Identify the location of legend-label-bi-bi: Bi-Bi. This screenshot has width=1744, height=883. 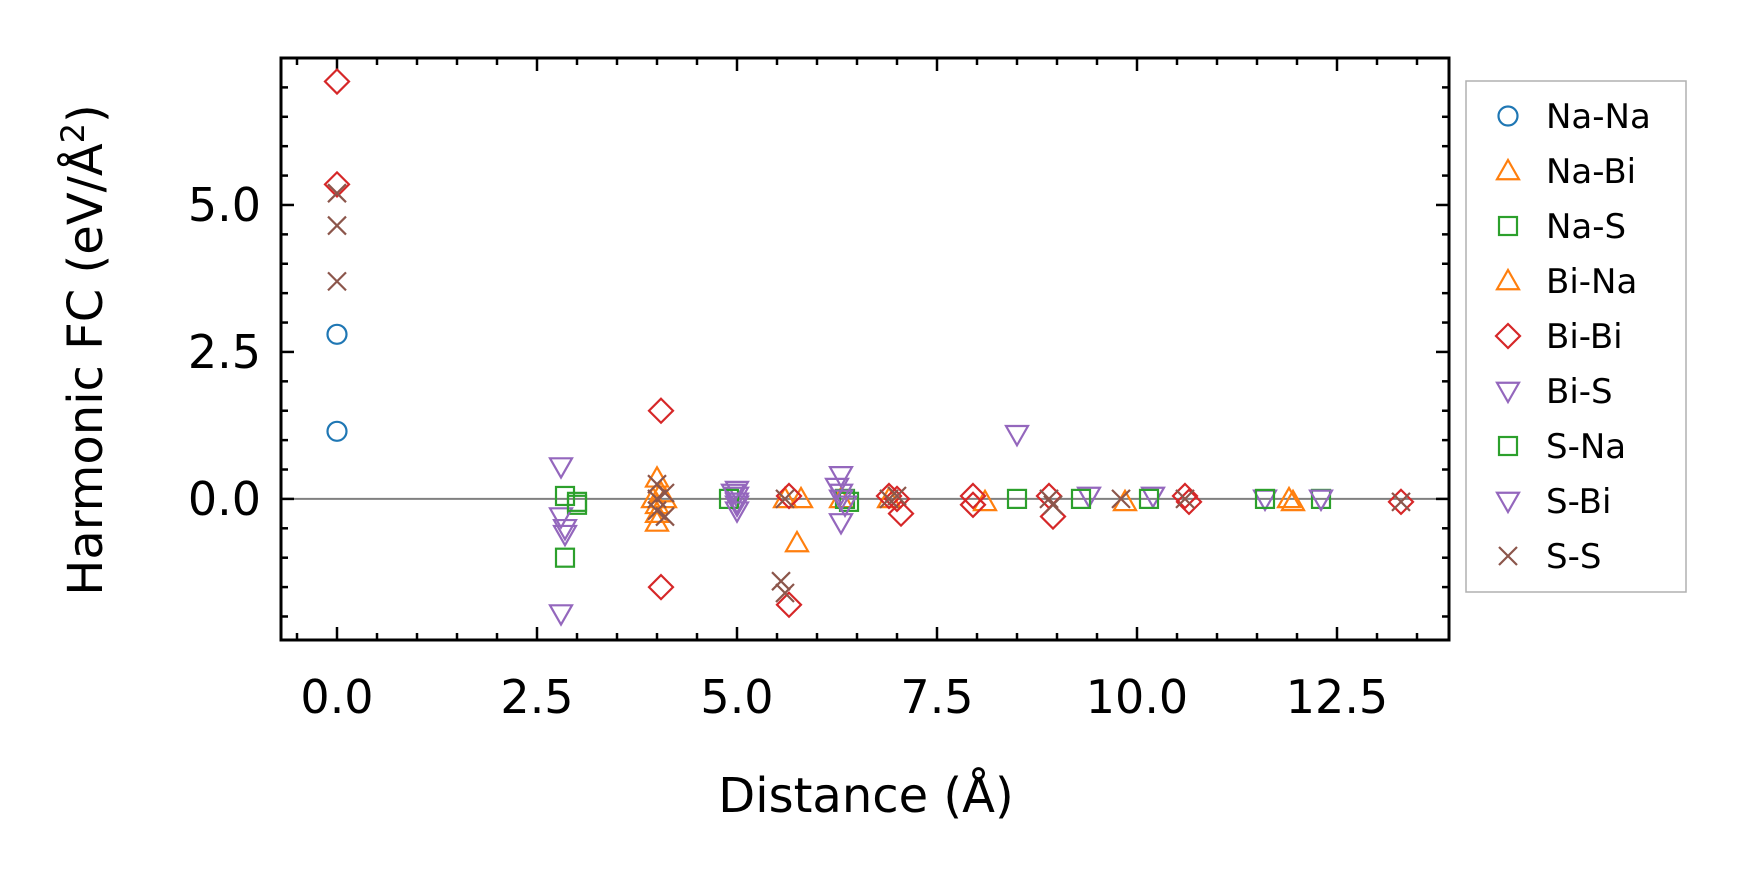
(1584, 337).